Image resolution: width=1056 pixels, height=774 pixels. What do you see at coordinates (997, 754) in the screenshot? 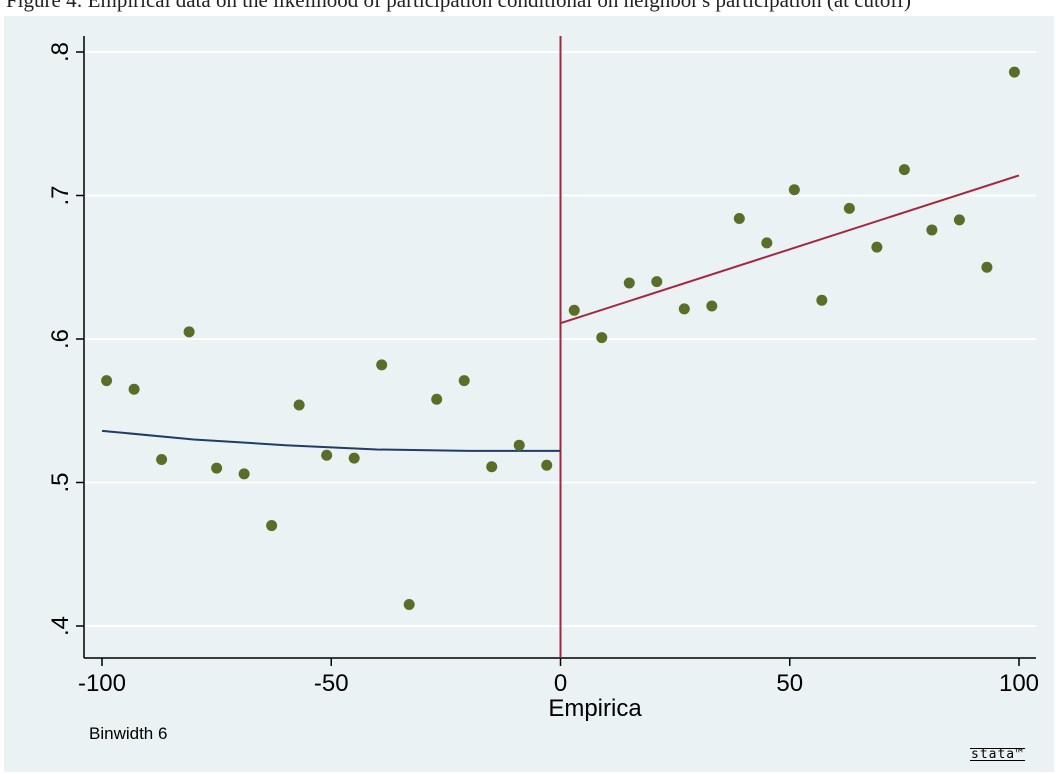
I see `stata-logo: stata™` at bounding box center [997, 754].